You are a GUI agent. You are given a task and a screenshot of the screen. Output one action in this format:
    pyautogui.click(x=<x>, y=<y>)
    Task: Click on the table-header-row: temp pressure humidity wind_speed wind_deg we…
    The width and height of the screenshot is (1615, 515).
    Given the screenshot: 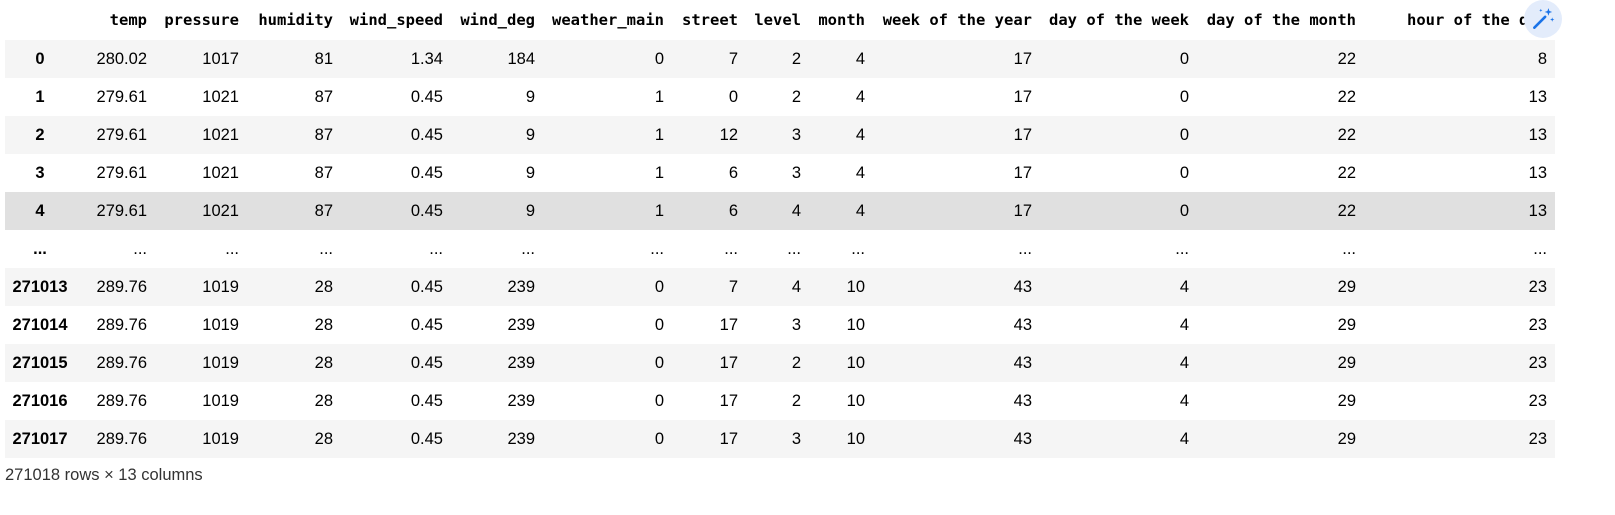 What is the action you would take?
    pyautogui.click(x=780, y=20)
    